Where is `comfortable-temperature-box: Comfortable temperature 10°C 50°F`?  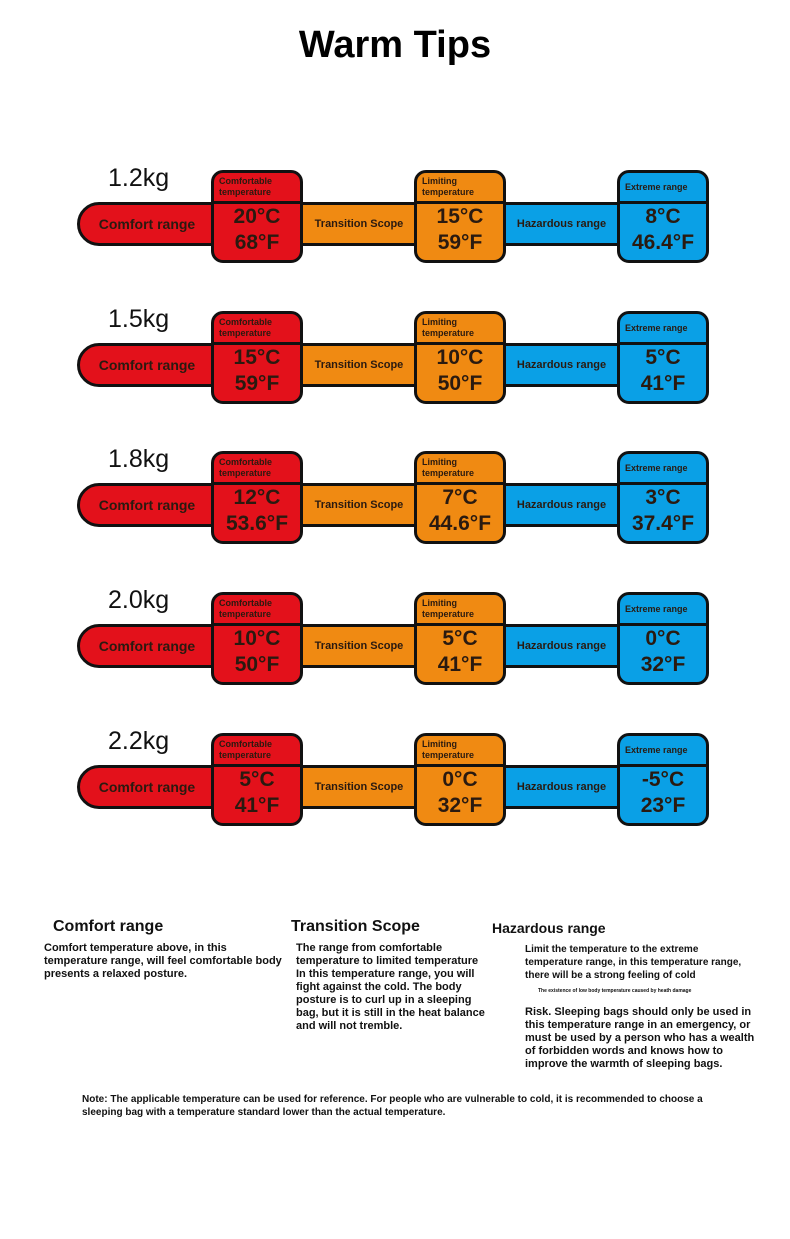
comfortable-temperature-box: Comfortable temperature 10°C 50°F is located at coordinates (257, 639).